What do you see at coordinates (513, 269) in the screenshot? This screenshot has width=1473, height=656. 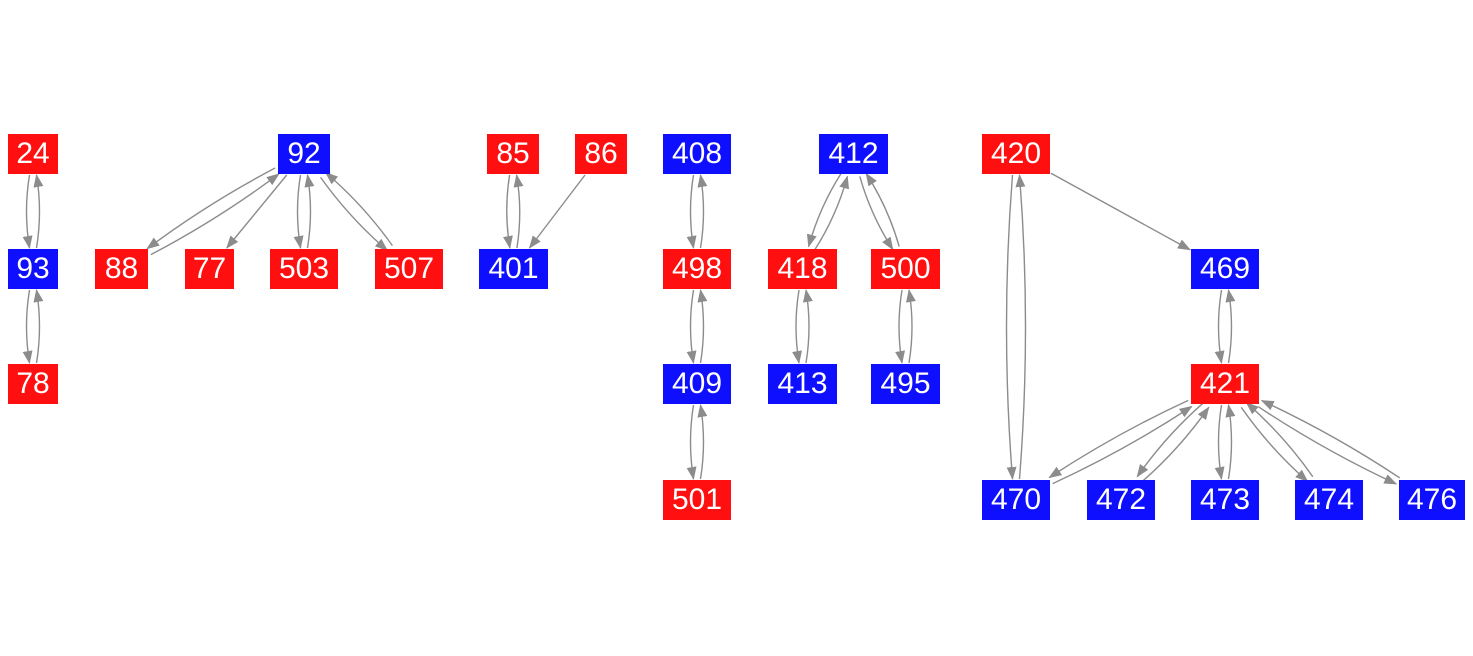 I see `graph-node-401: 401` at bounding box center [513, 269].